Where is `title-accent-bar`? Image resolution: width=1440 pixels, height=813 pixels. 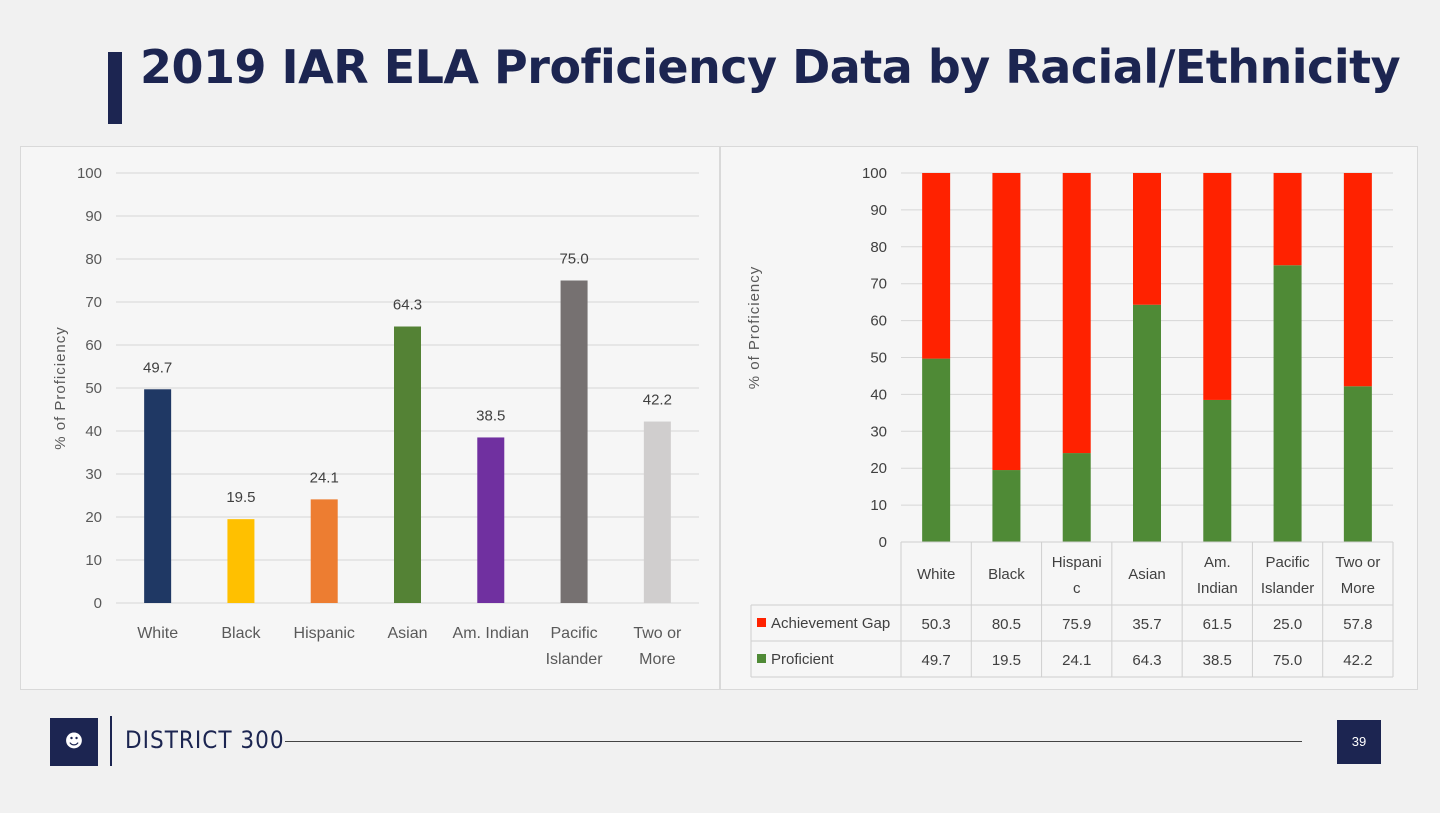
title-accent-bar is located at coordinates (115, 88).